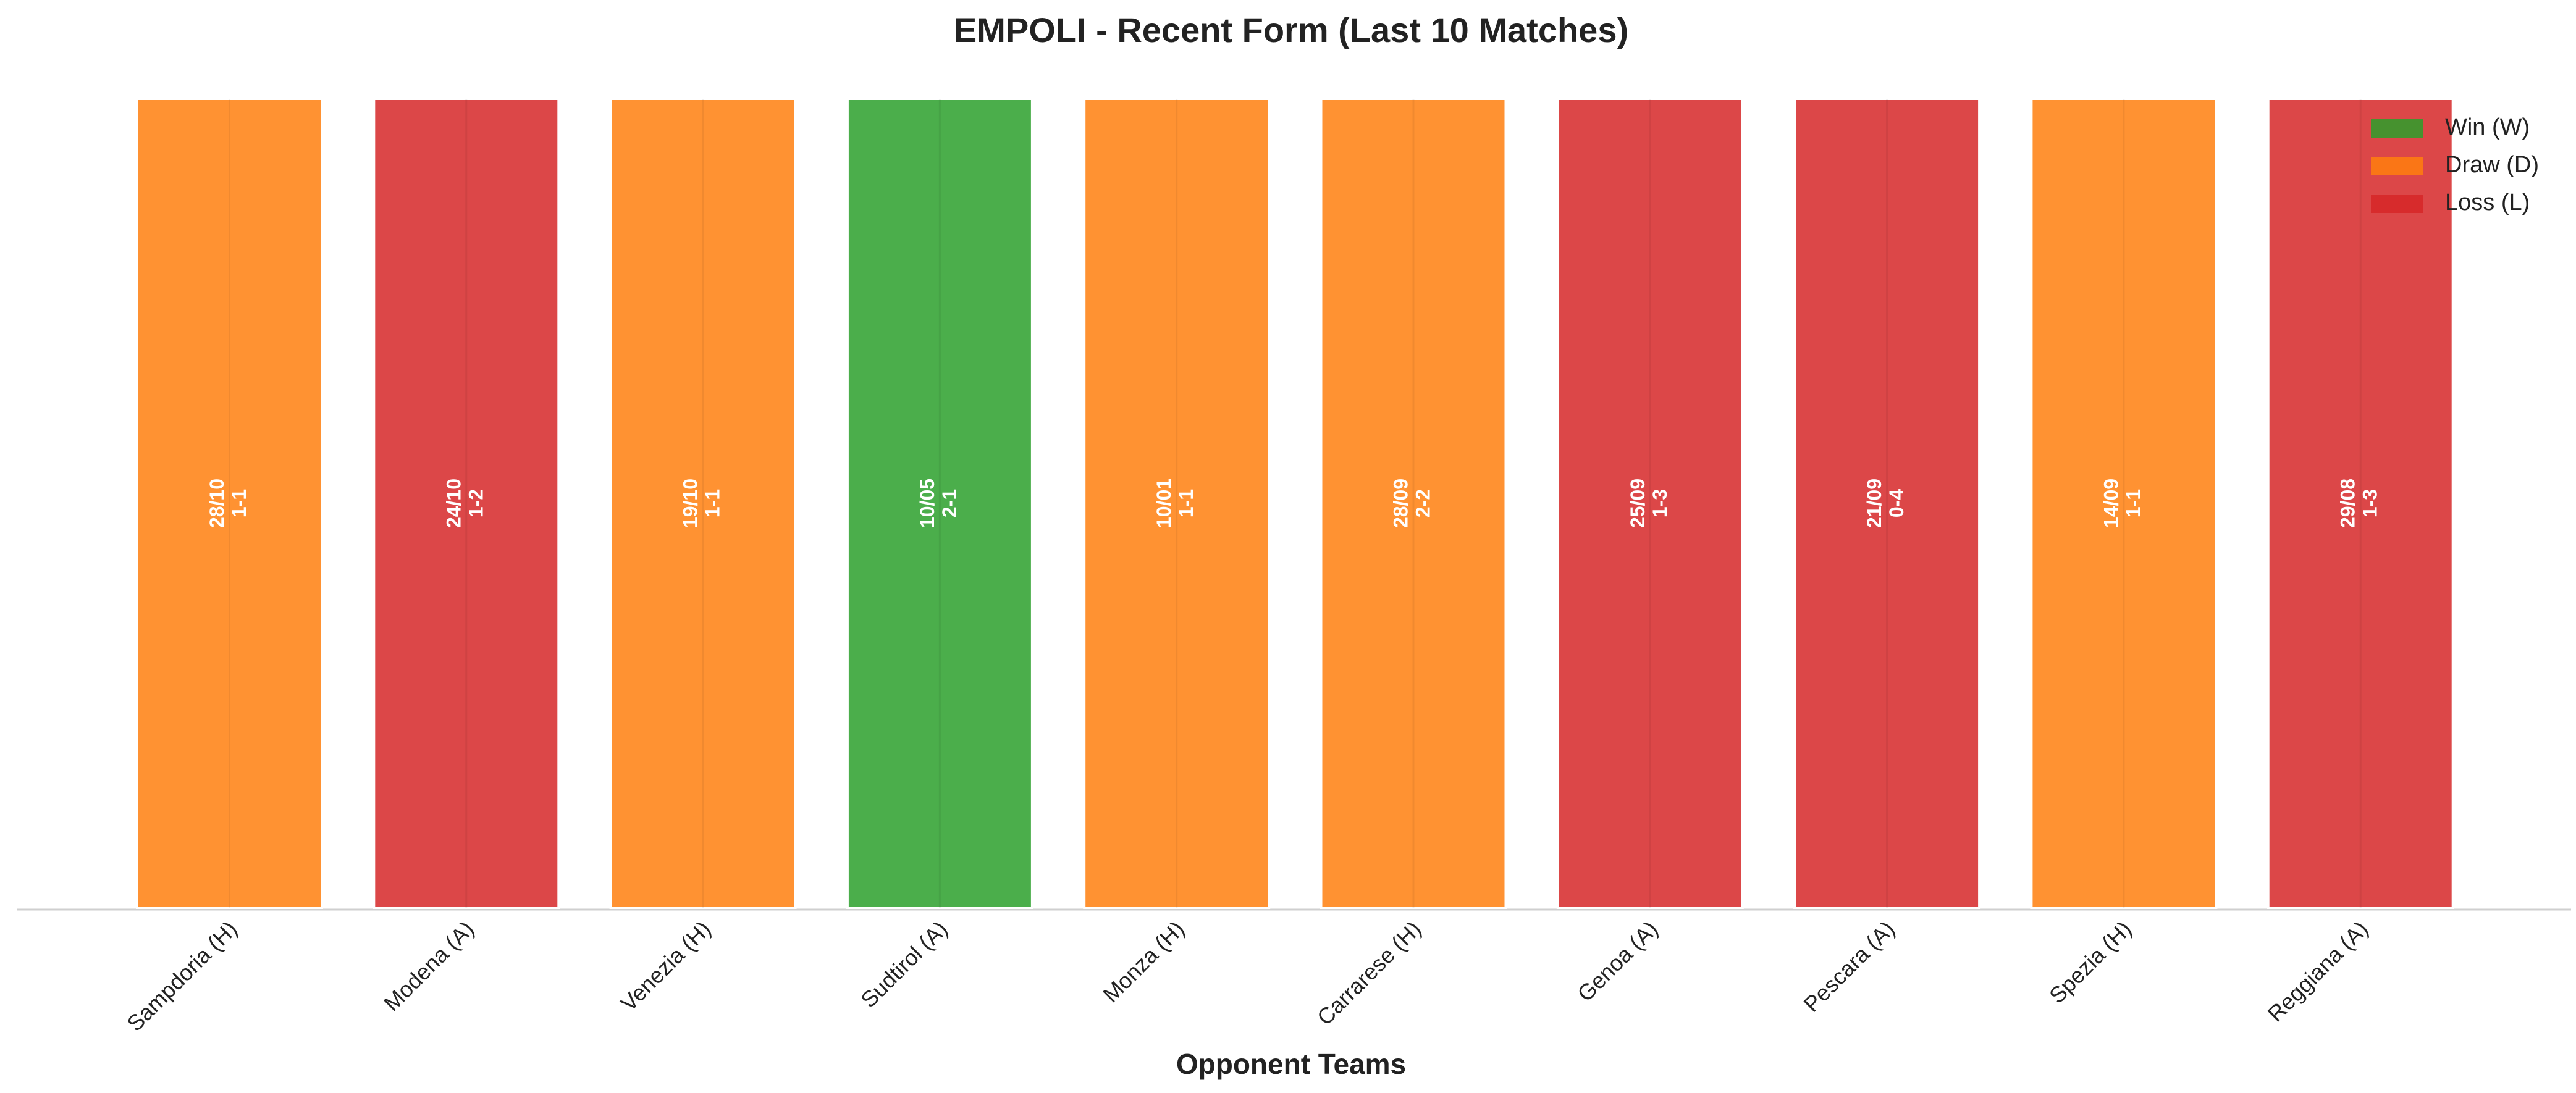 This screenshot has width=2576, height=1093. What do you see at coordinates (665, 966) in the screenshot?
I see `x-tick-label: Venezia (H)` at bounding box center [665, 966].